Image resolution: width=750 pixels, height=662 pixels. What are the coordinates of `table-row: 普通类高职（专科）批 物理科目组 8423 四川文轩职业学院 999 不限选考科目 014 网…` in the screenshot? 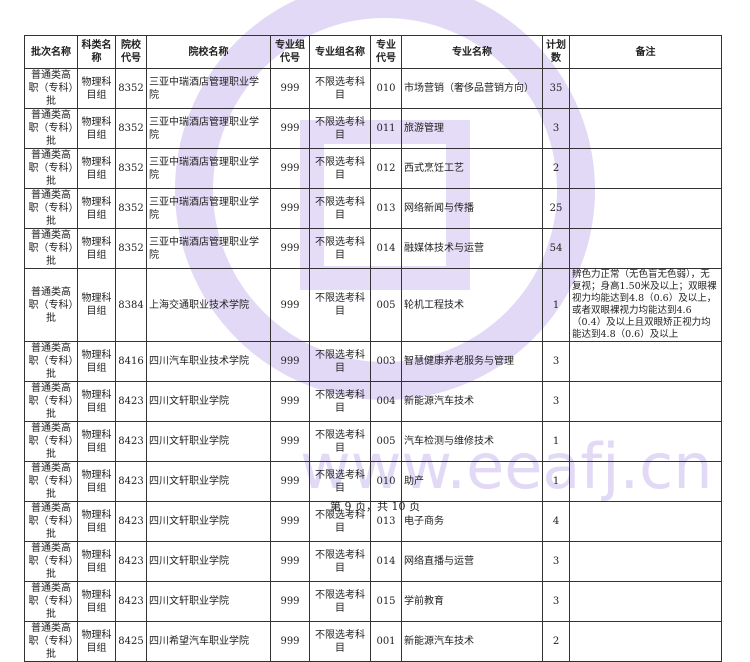 It's located at (373, 561).